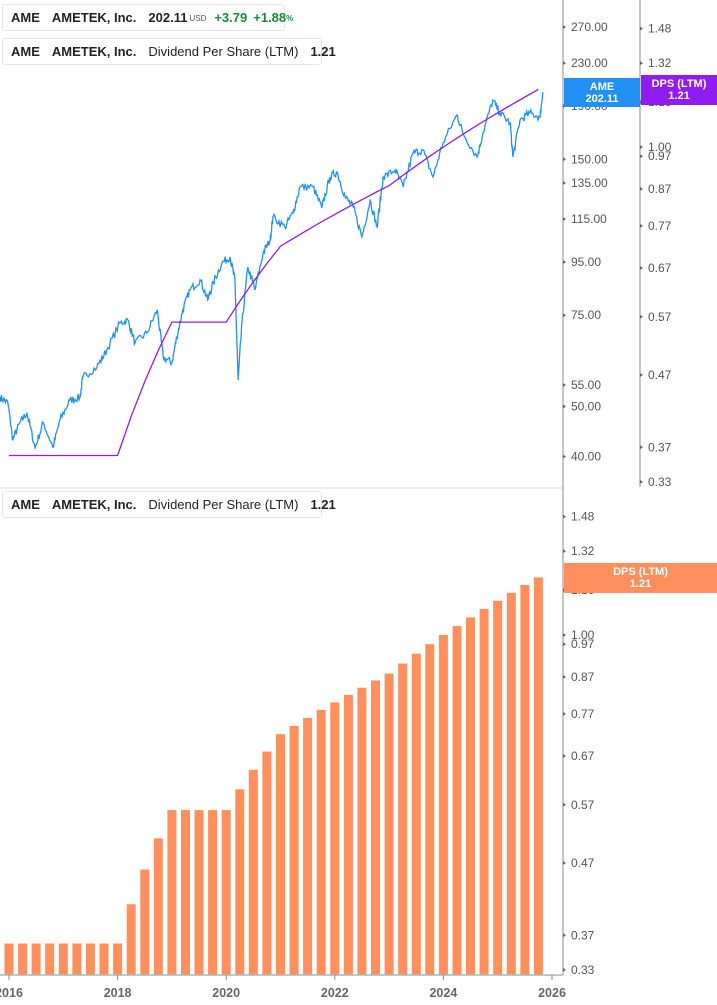  What do you see at coordinates (589, 183) in the screenshot?
I see `price-tick-label: 135.00` at bounding box center [589, 183].